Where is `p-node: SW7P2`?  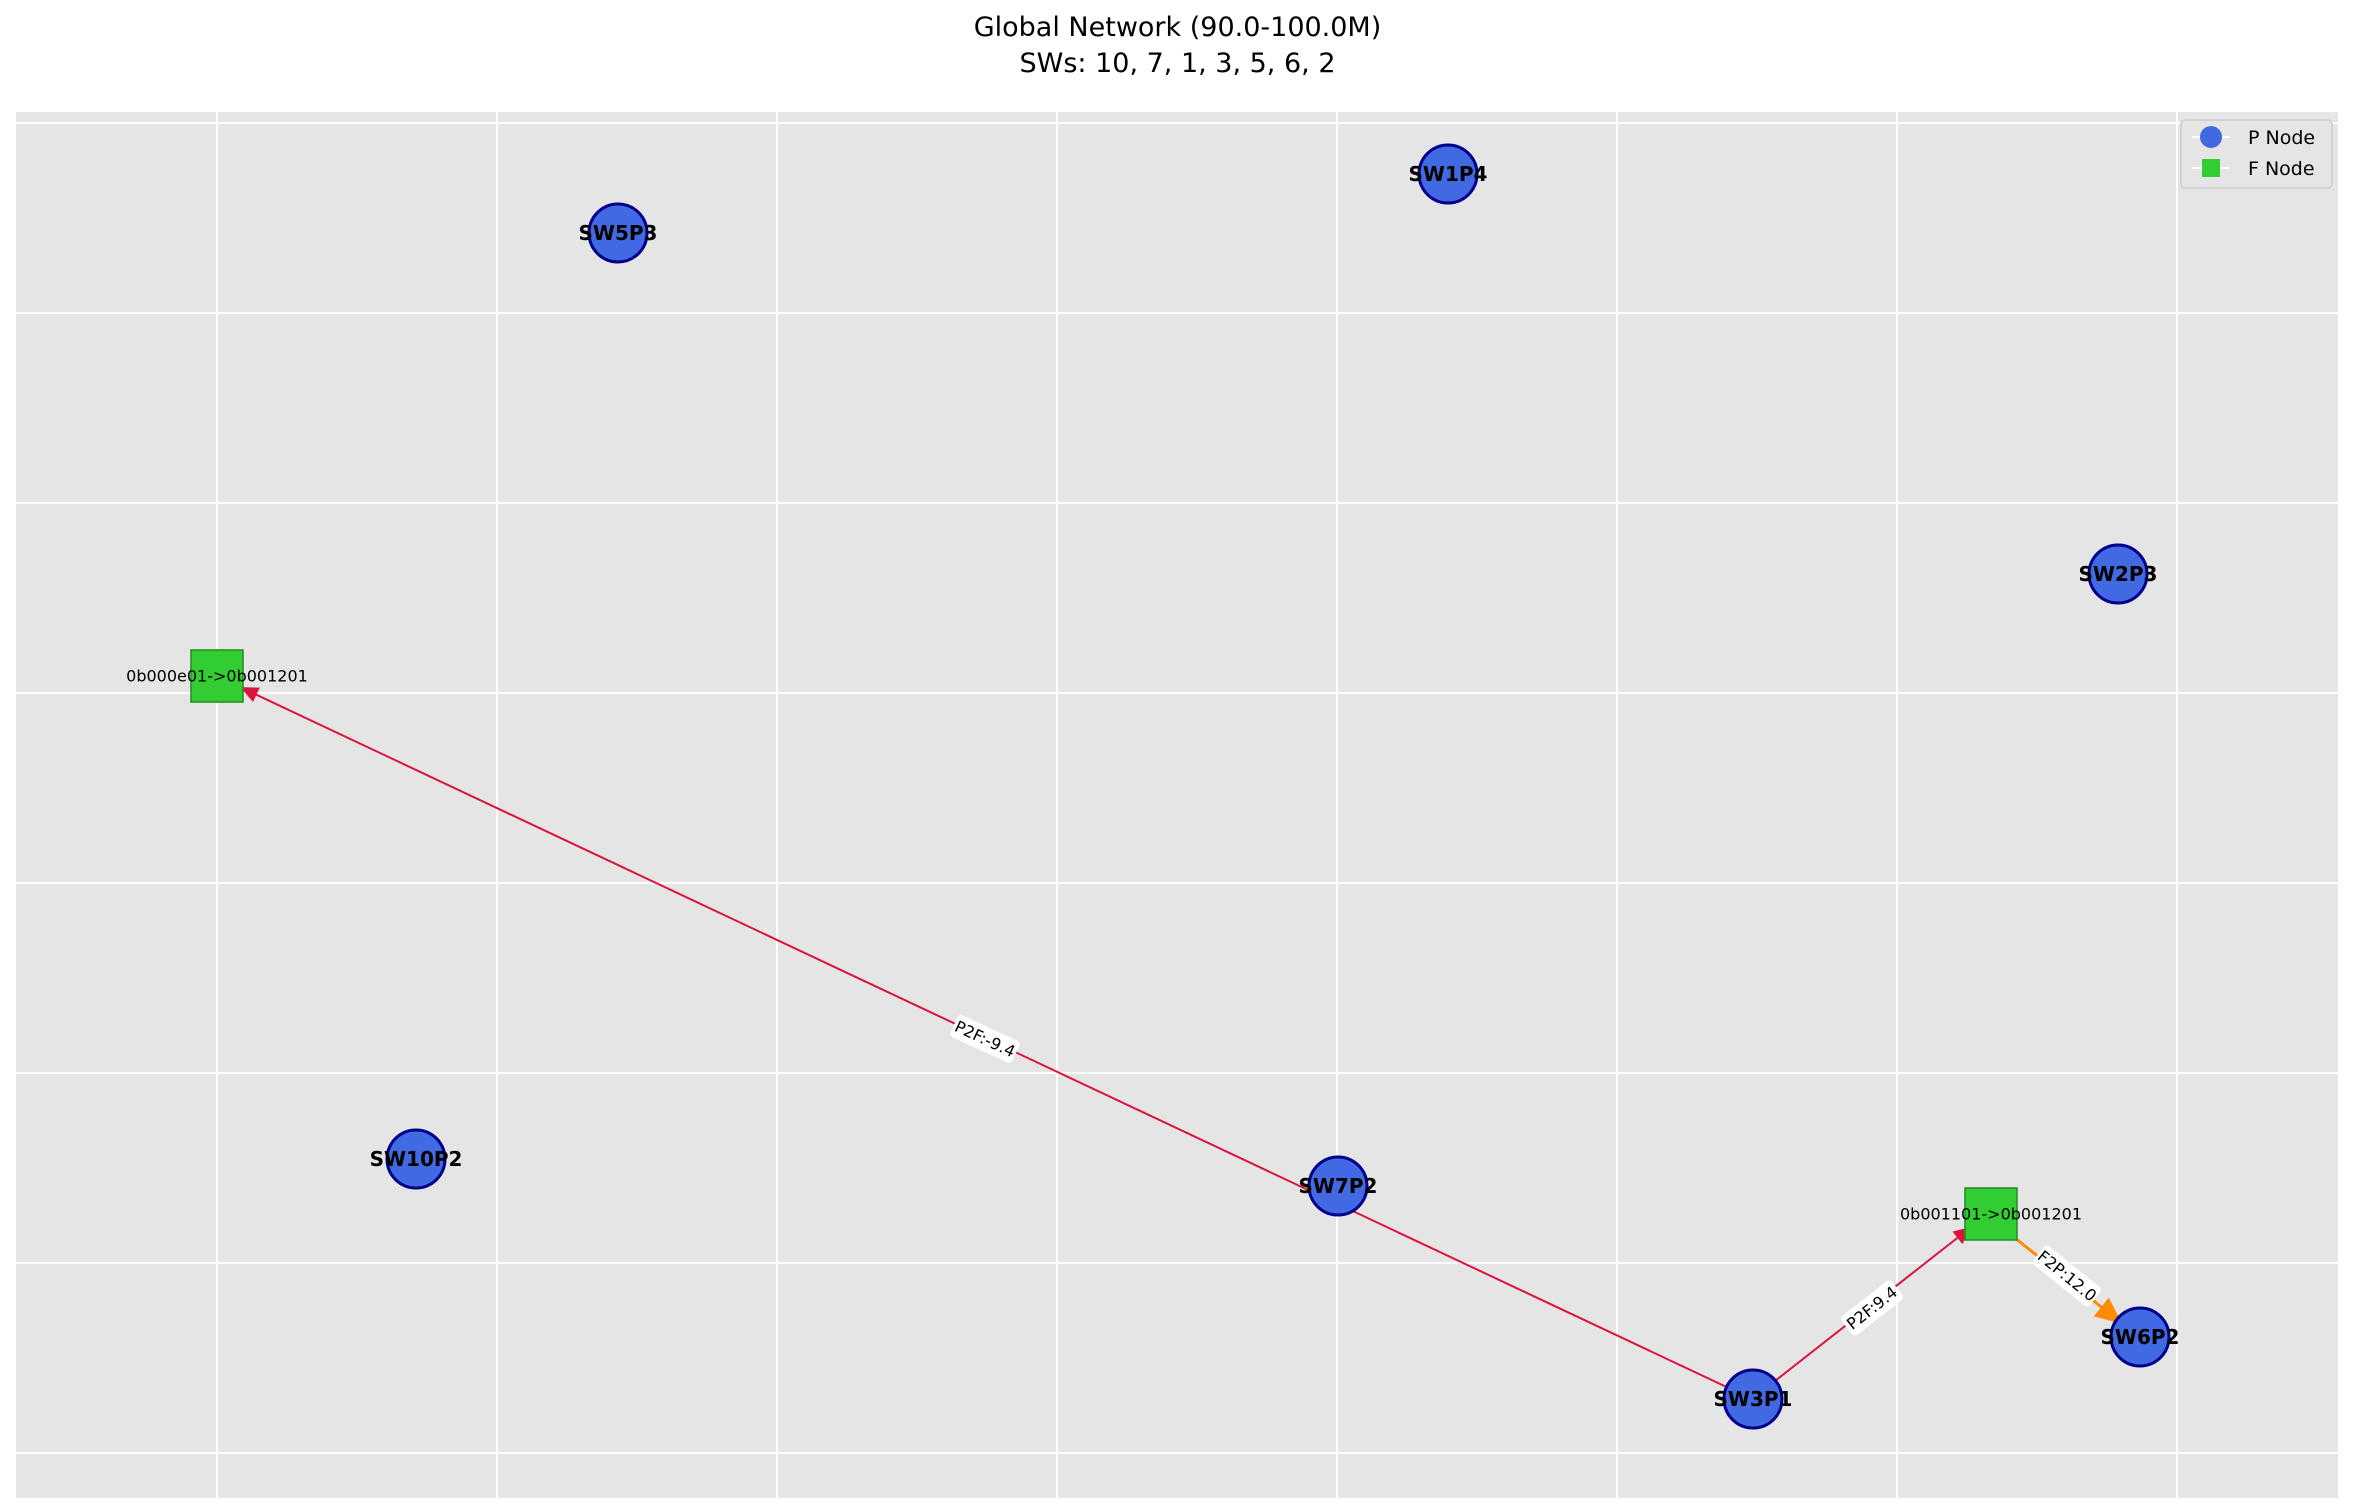
p-node: SW7P2 is located at coordinates (1338, 1186).